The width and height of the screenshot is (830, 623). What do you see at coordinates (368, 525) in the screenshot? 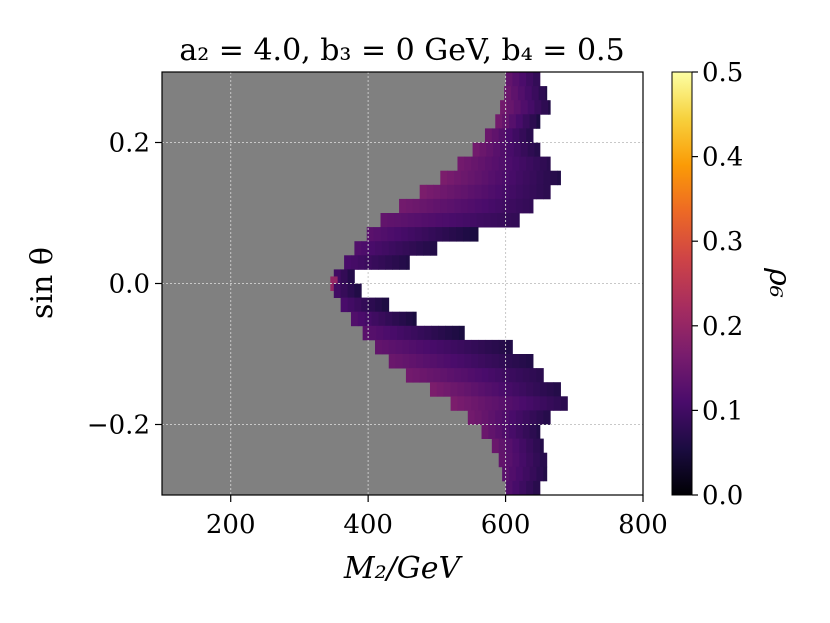
I see `x-tick-label: 400` at bounding box center [368, 525].